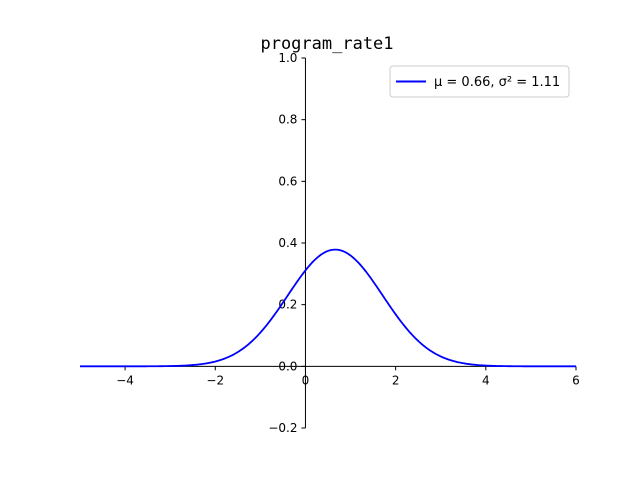  Describe the element at coordinates (125, 380) in the screenshot. I see `x-tick-label: −4` at that location.